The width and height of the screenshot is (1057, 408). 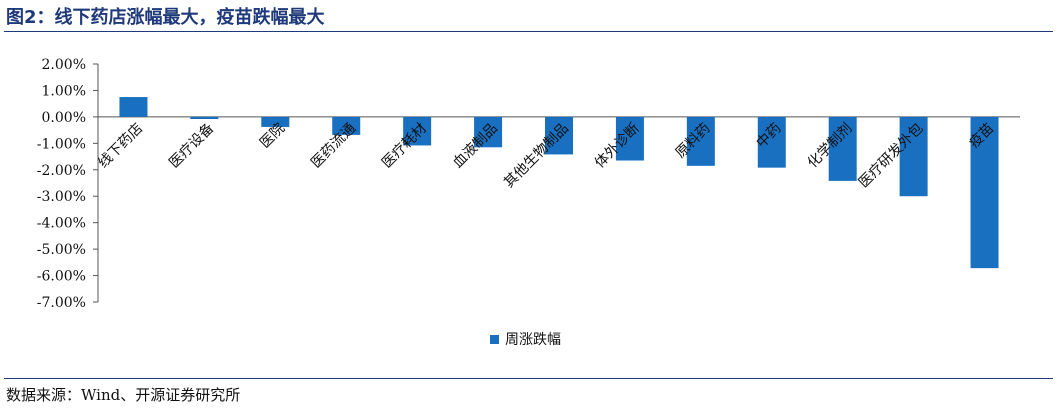 What do you see at coordinates (64, 91) in the screenshot?
I see `y-tick-label: 1.00%` at bounding box center [64, 91].